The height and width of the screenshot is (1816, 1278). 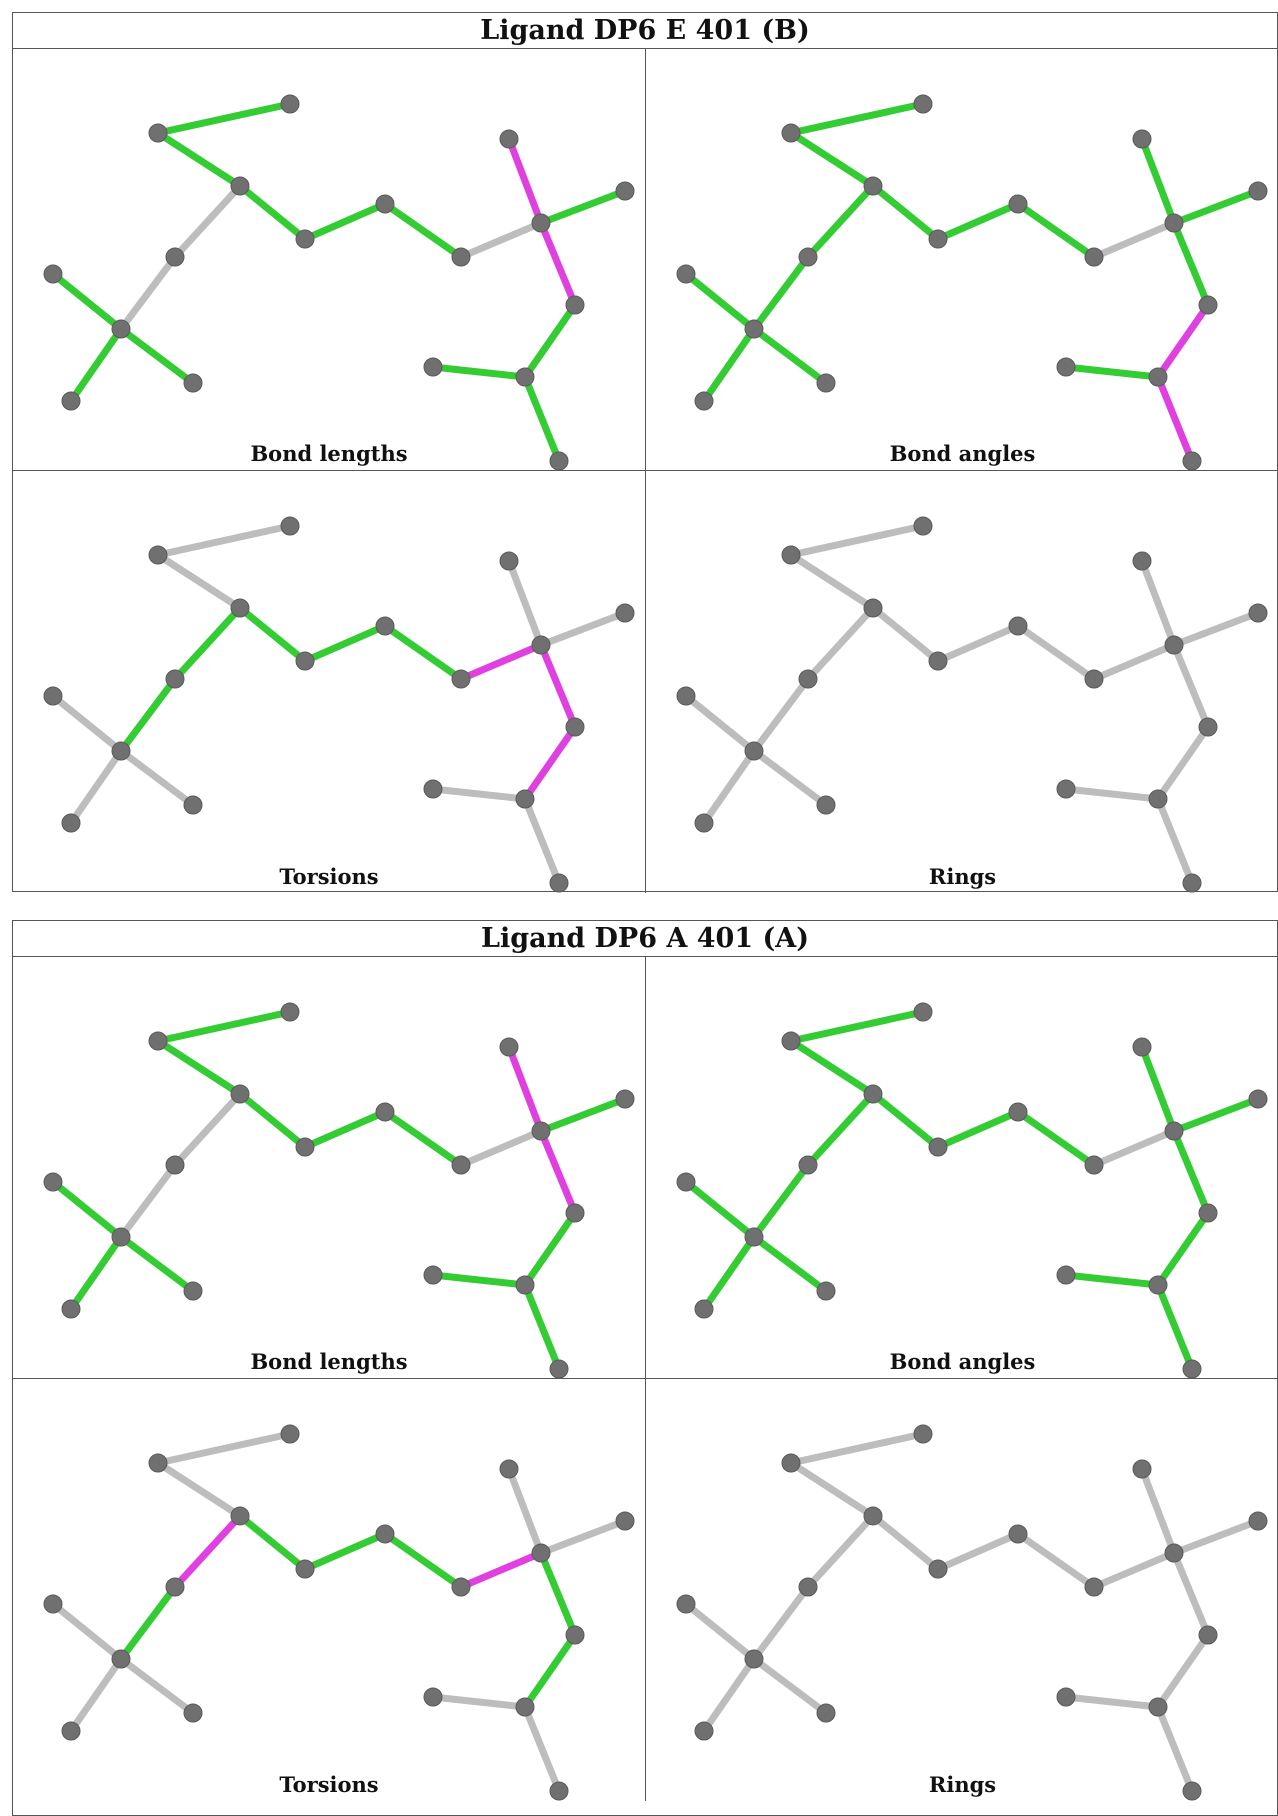 What do you see at coordinates (962, 876) in the screenshot?
I see `panel-caption: Rings` at bounding box center [962, 876].